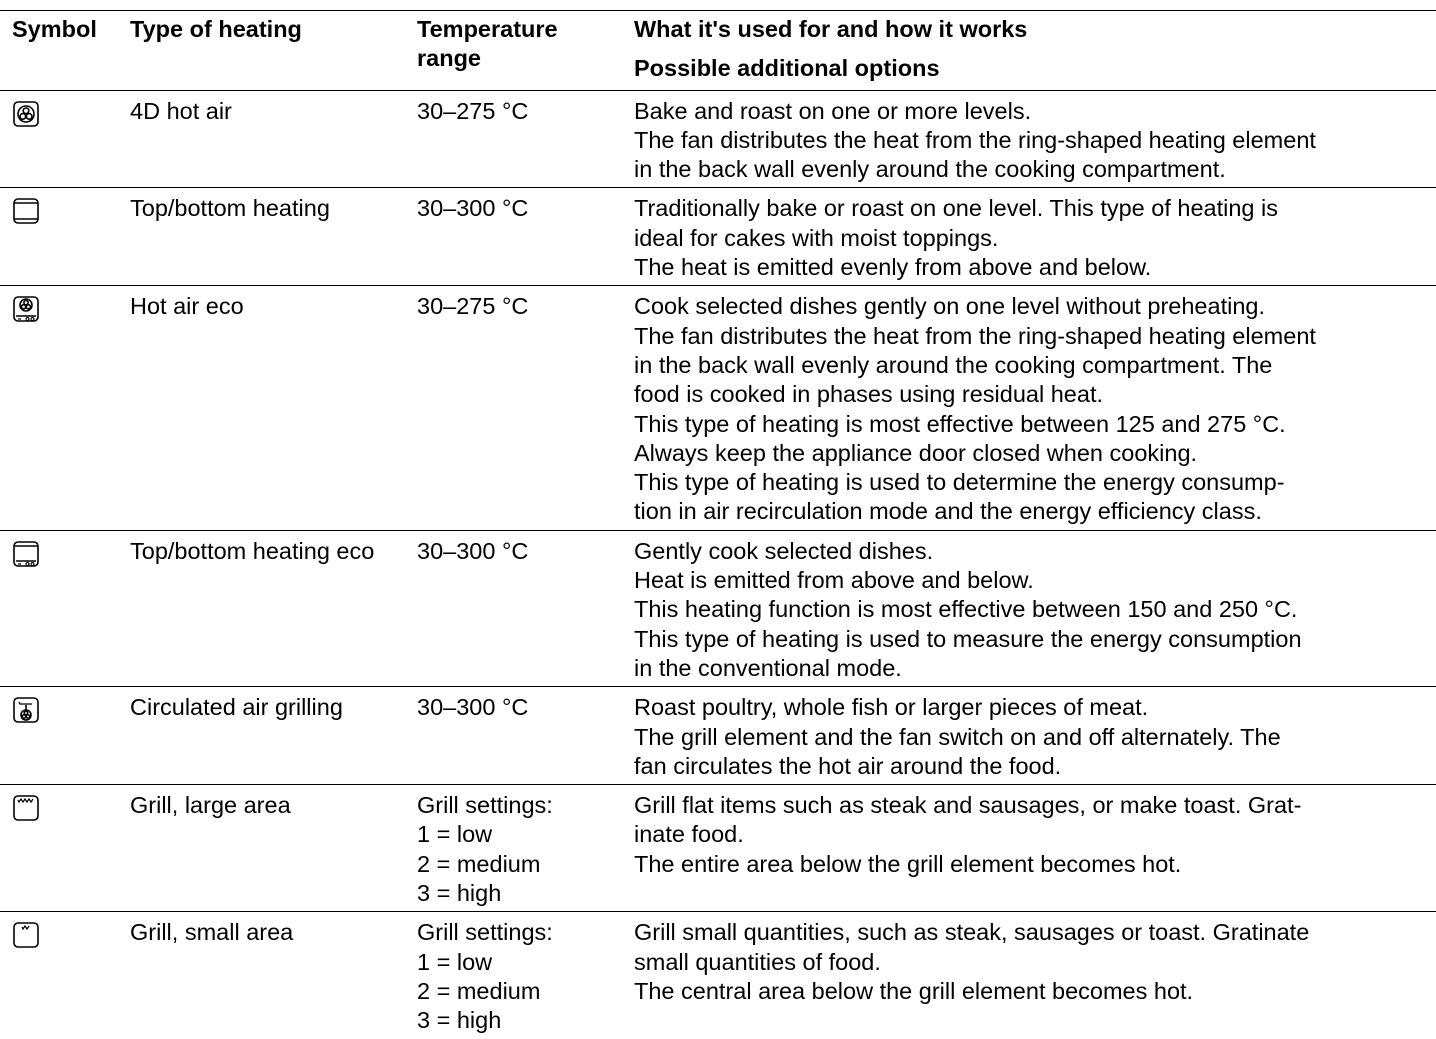  I want to click on description-line: inate food., so click(689, 834).